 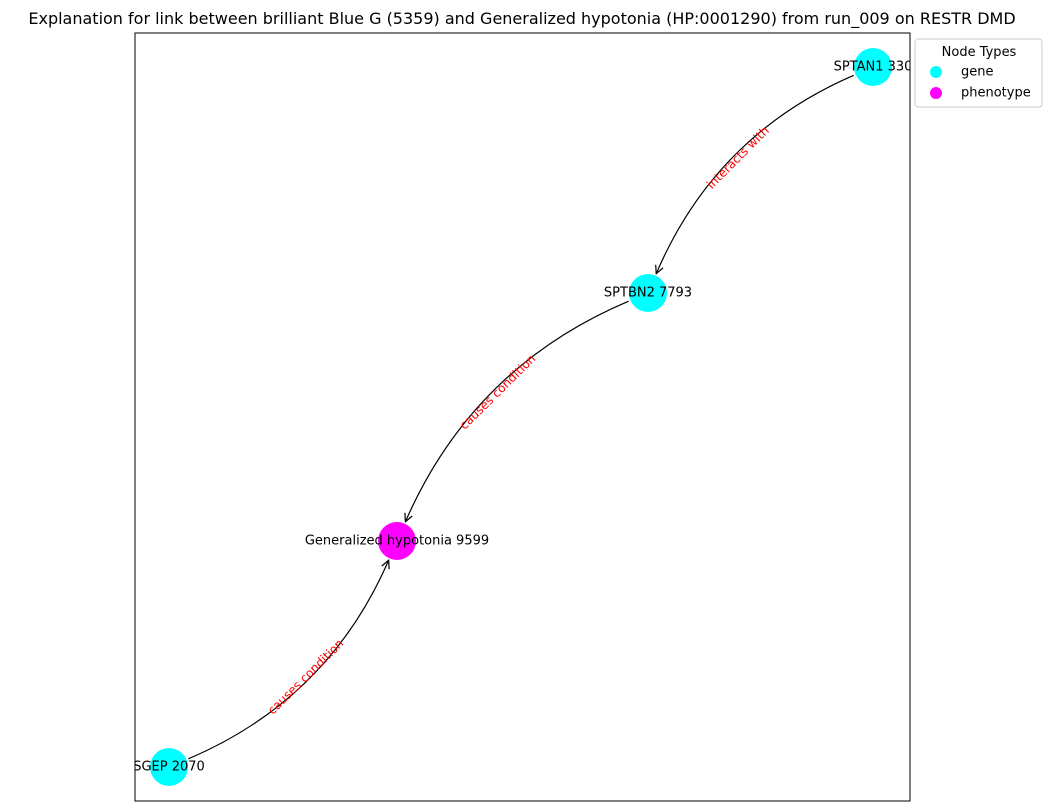 I want to click on edge-sgep-hypotonia, so click(x=288, y=660).